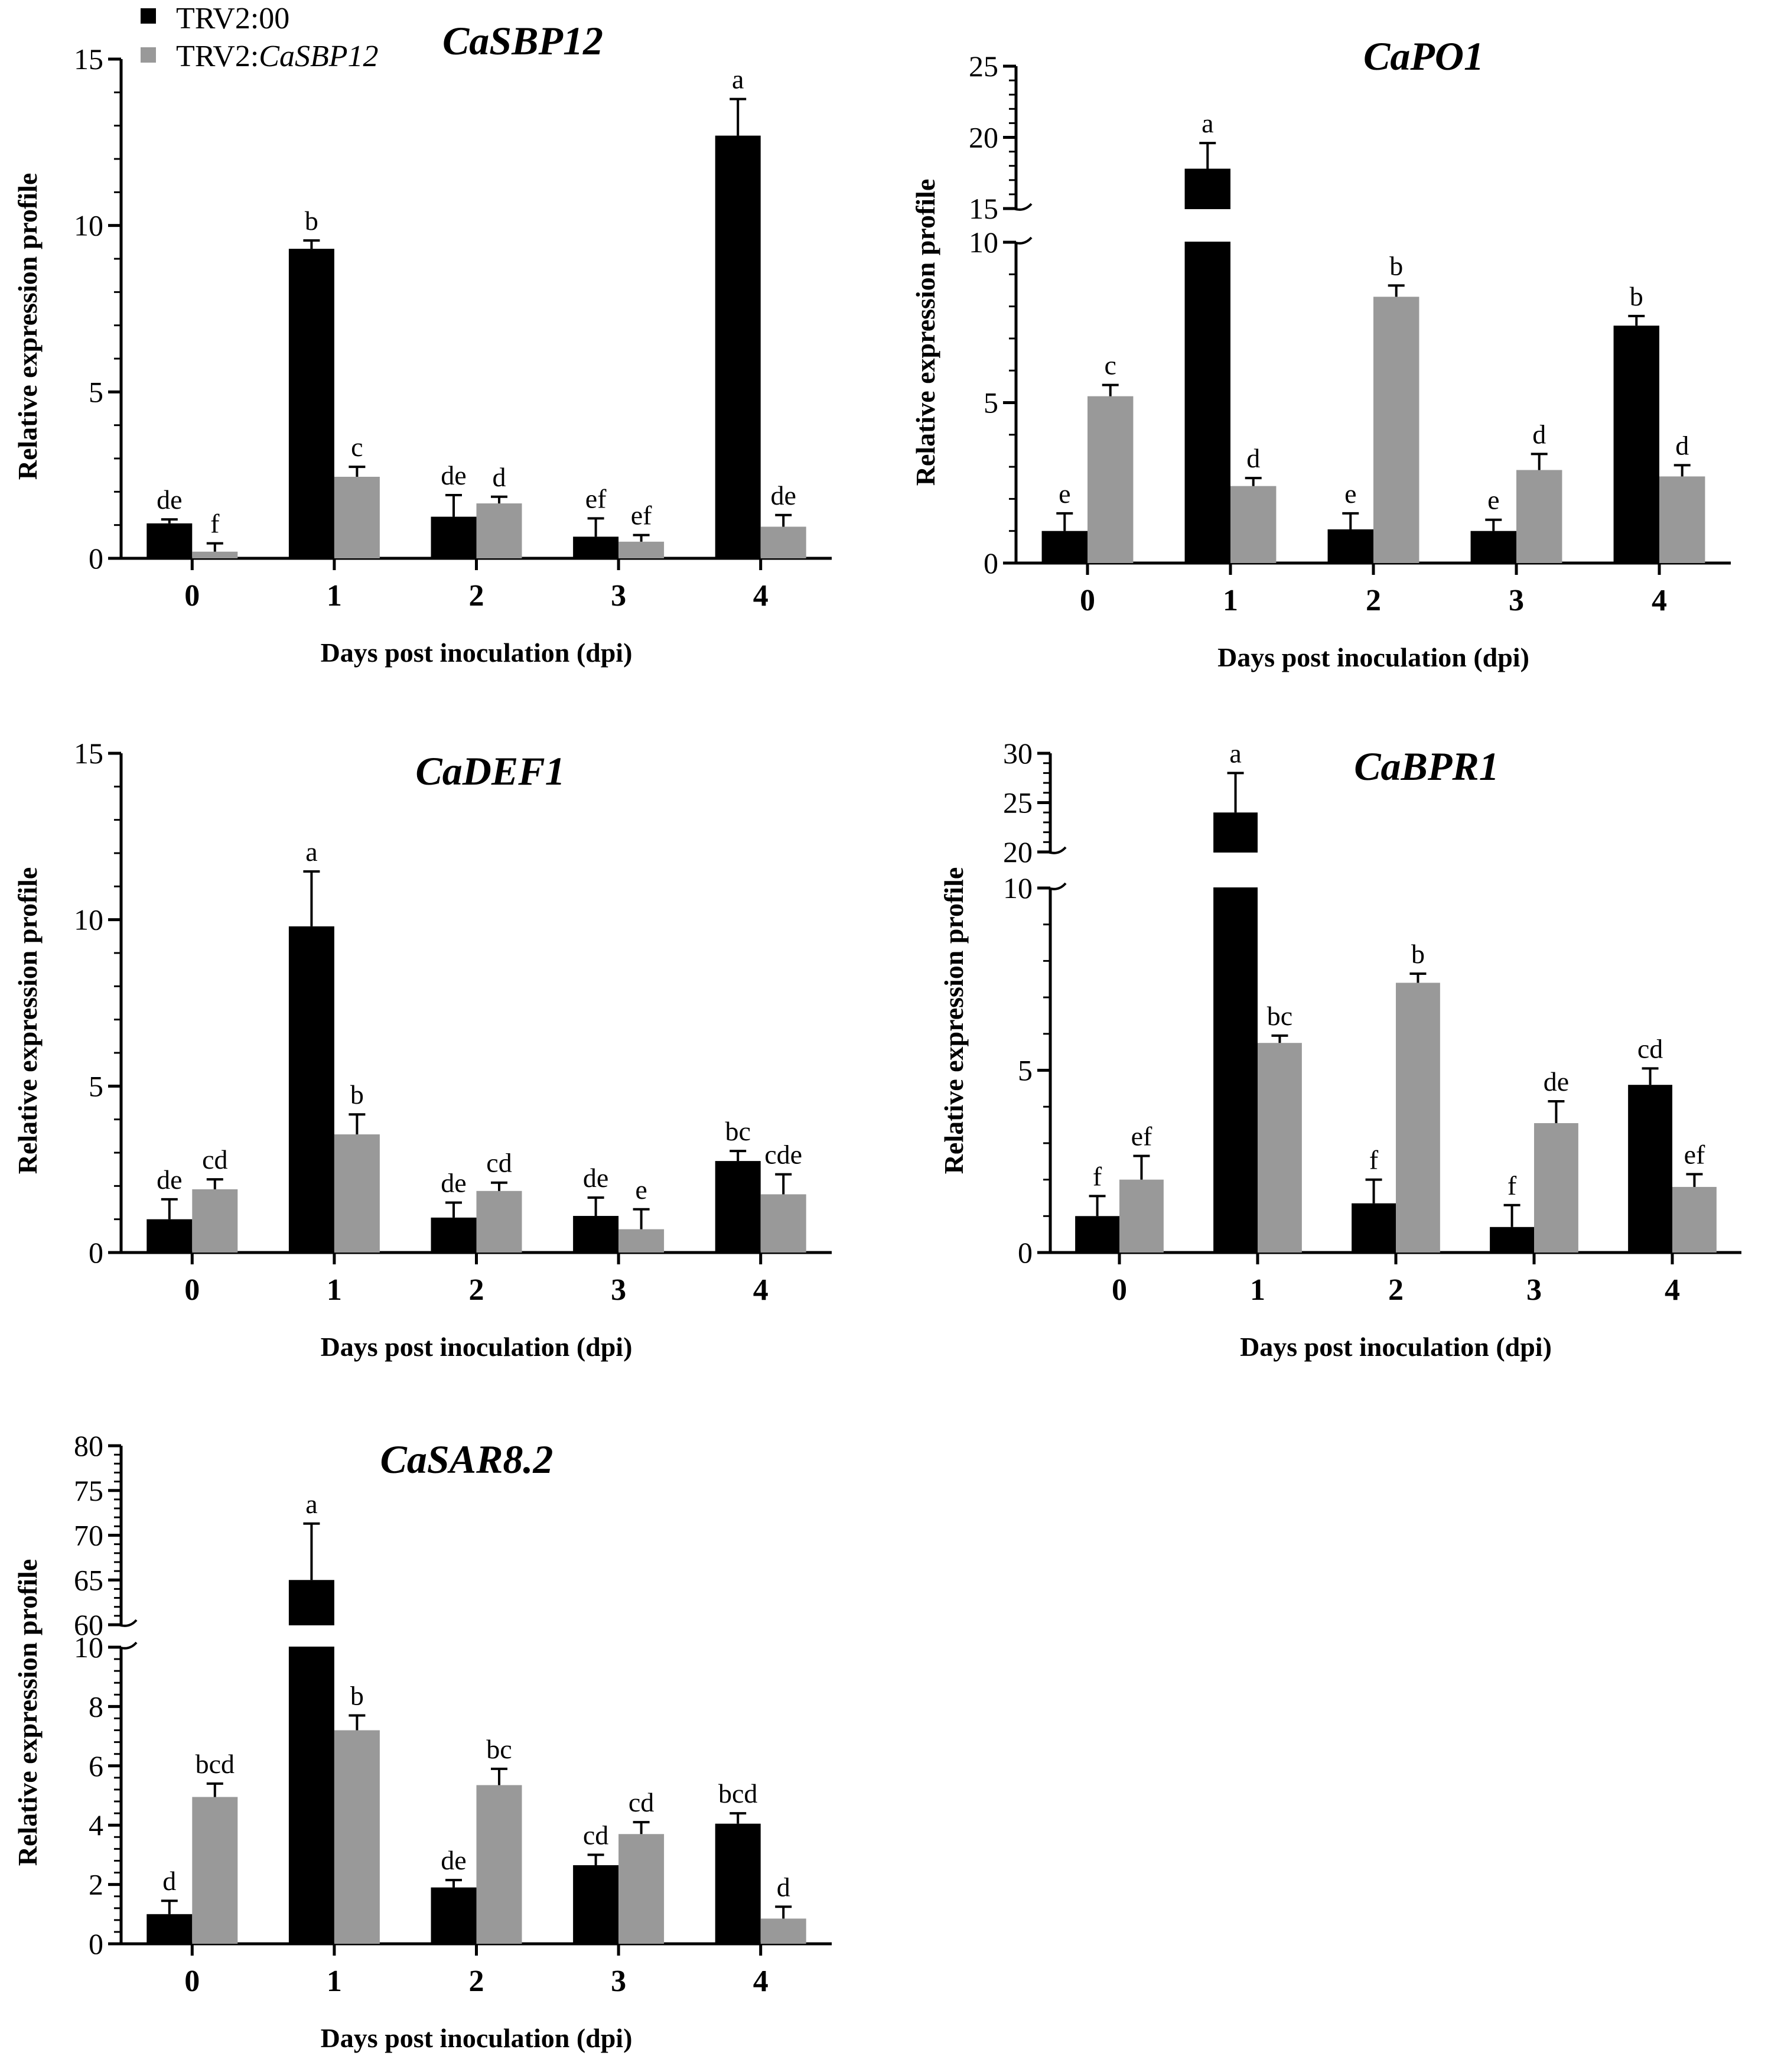 The image size is (1768, 2072). I want to click on significance-label: e, so click(1350, 494).